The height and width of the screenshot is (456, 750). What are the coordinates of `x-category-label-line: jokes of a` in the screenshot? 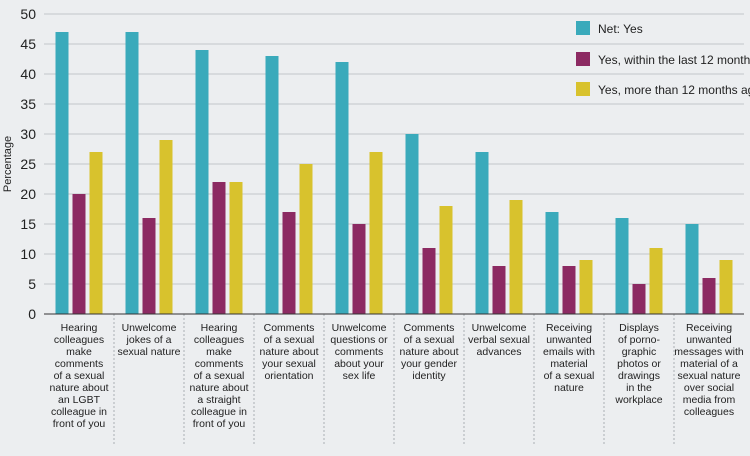 It's located at (149, 340).